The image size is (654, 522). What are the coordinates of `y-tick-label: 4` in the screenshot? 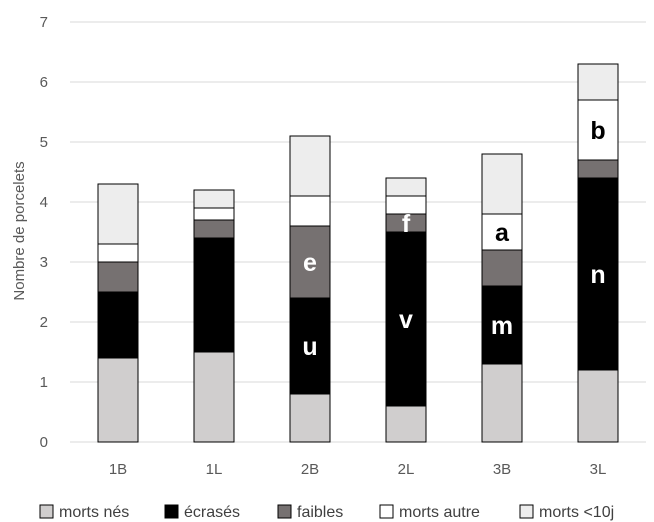 It's located at (44, 202).